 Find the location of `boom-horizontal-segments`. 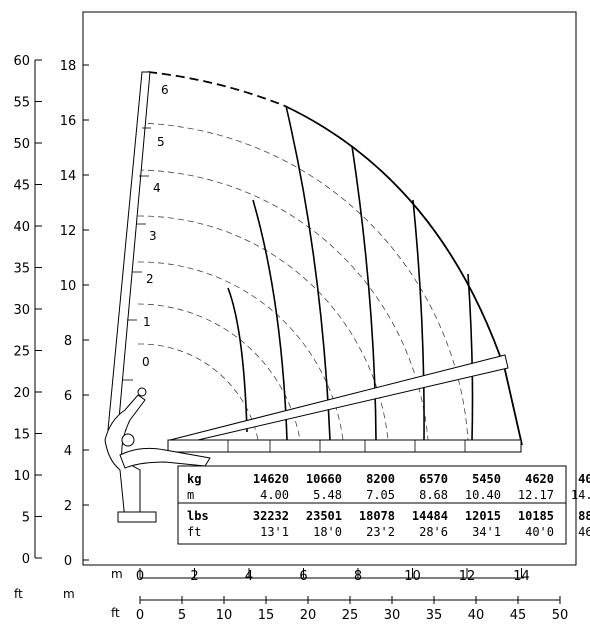

boom-horizontal-segments is located at coordinates (346, 446).